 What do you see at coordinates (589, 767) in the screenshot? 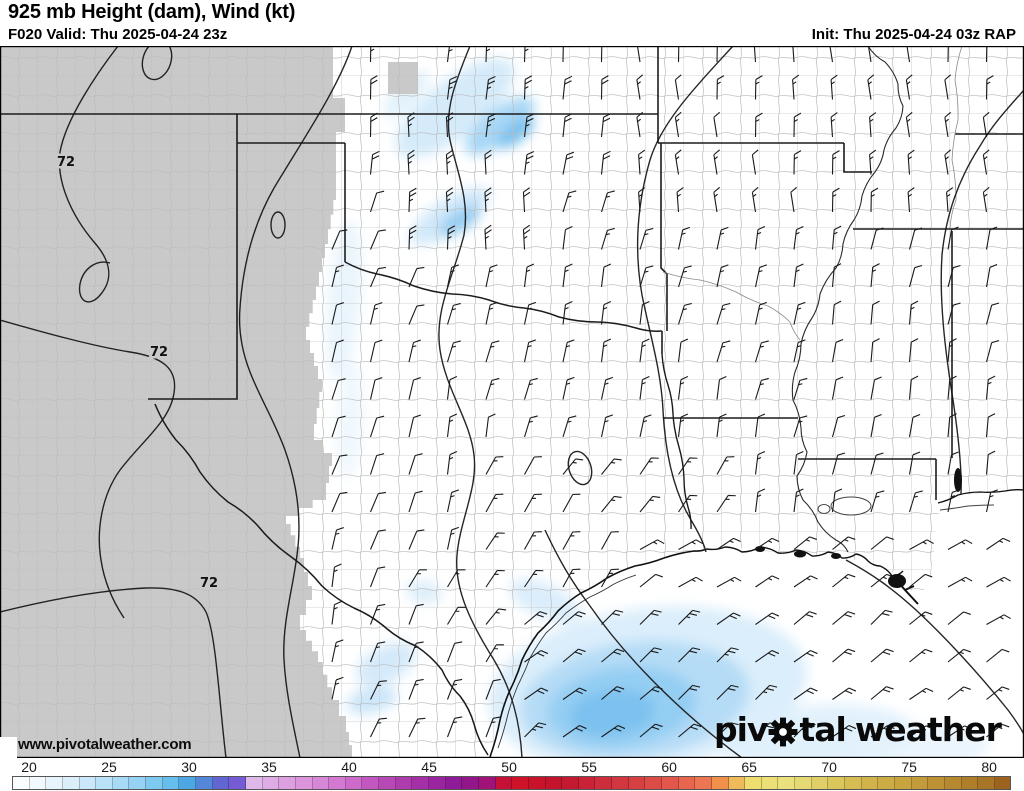
I see `colorbar-tick: 55` at bounding box center [589, 767].